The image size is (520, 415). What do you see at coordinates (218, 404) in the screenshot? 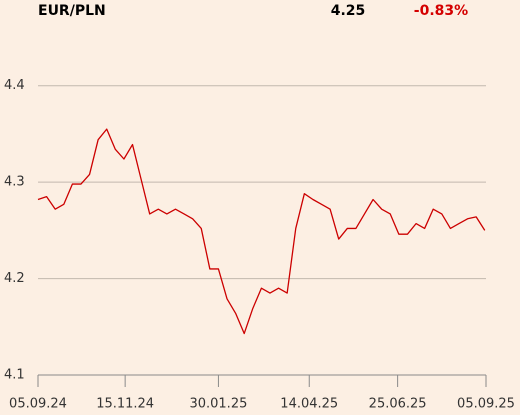
I see `x-tick-label: 30.01.25` at bounding box center [218, 404].